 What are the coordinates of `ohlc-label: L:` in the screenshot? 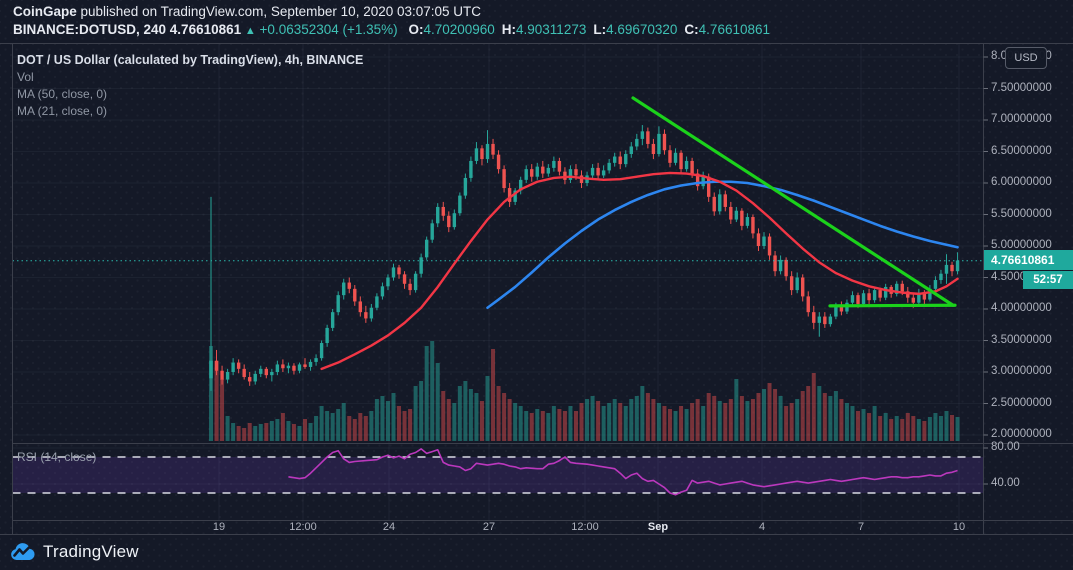 It's located at (600, 29).